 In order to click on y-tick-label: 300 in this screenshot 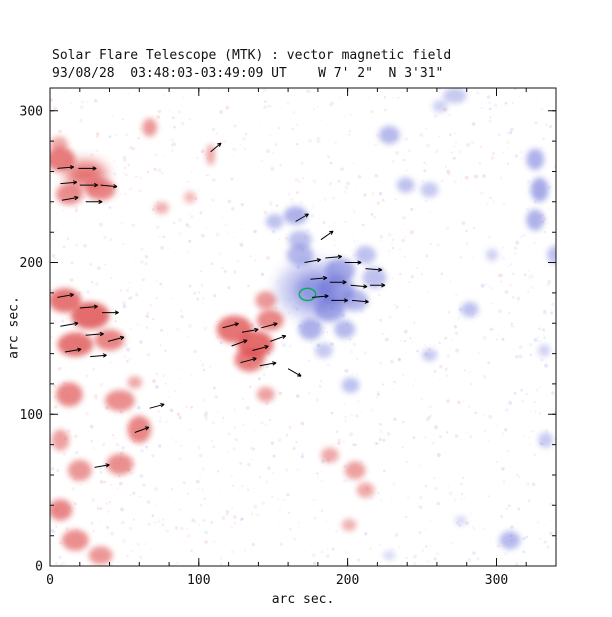, I will do `click(31, 111)`.